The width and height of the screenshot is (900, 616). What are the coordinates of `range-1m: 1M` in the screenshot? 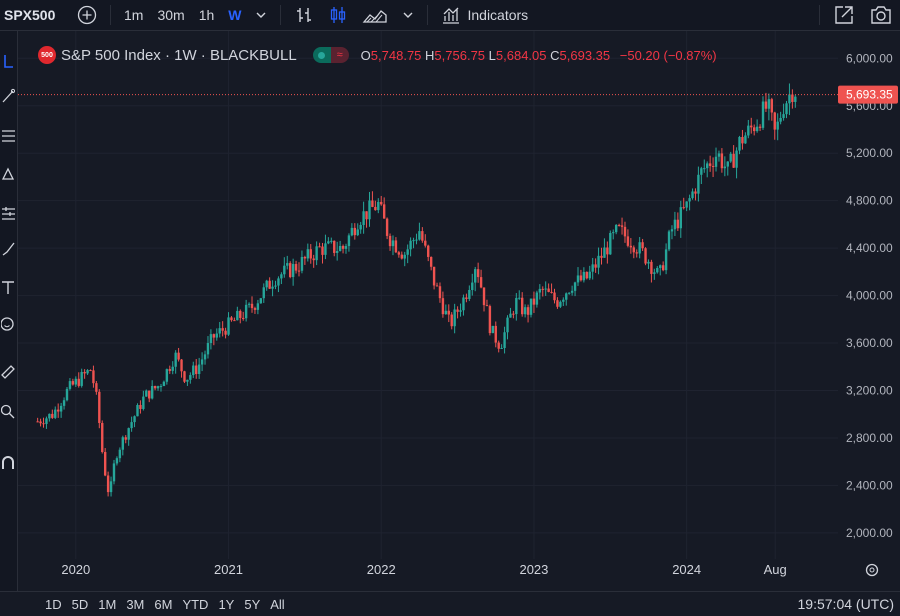 It's located at (107, 604).